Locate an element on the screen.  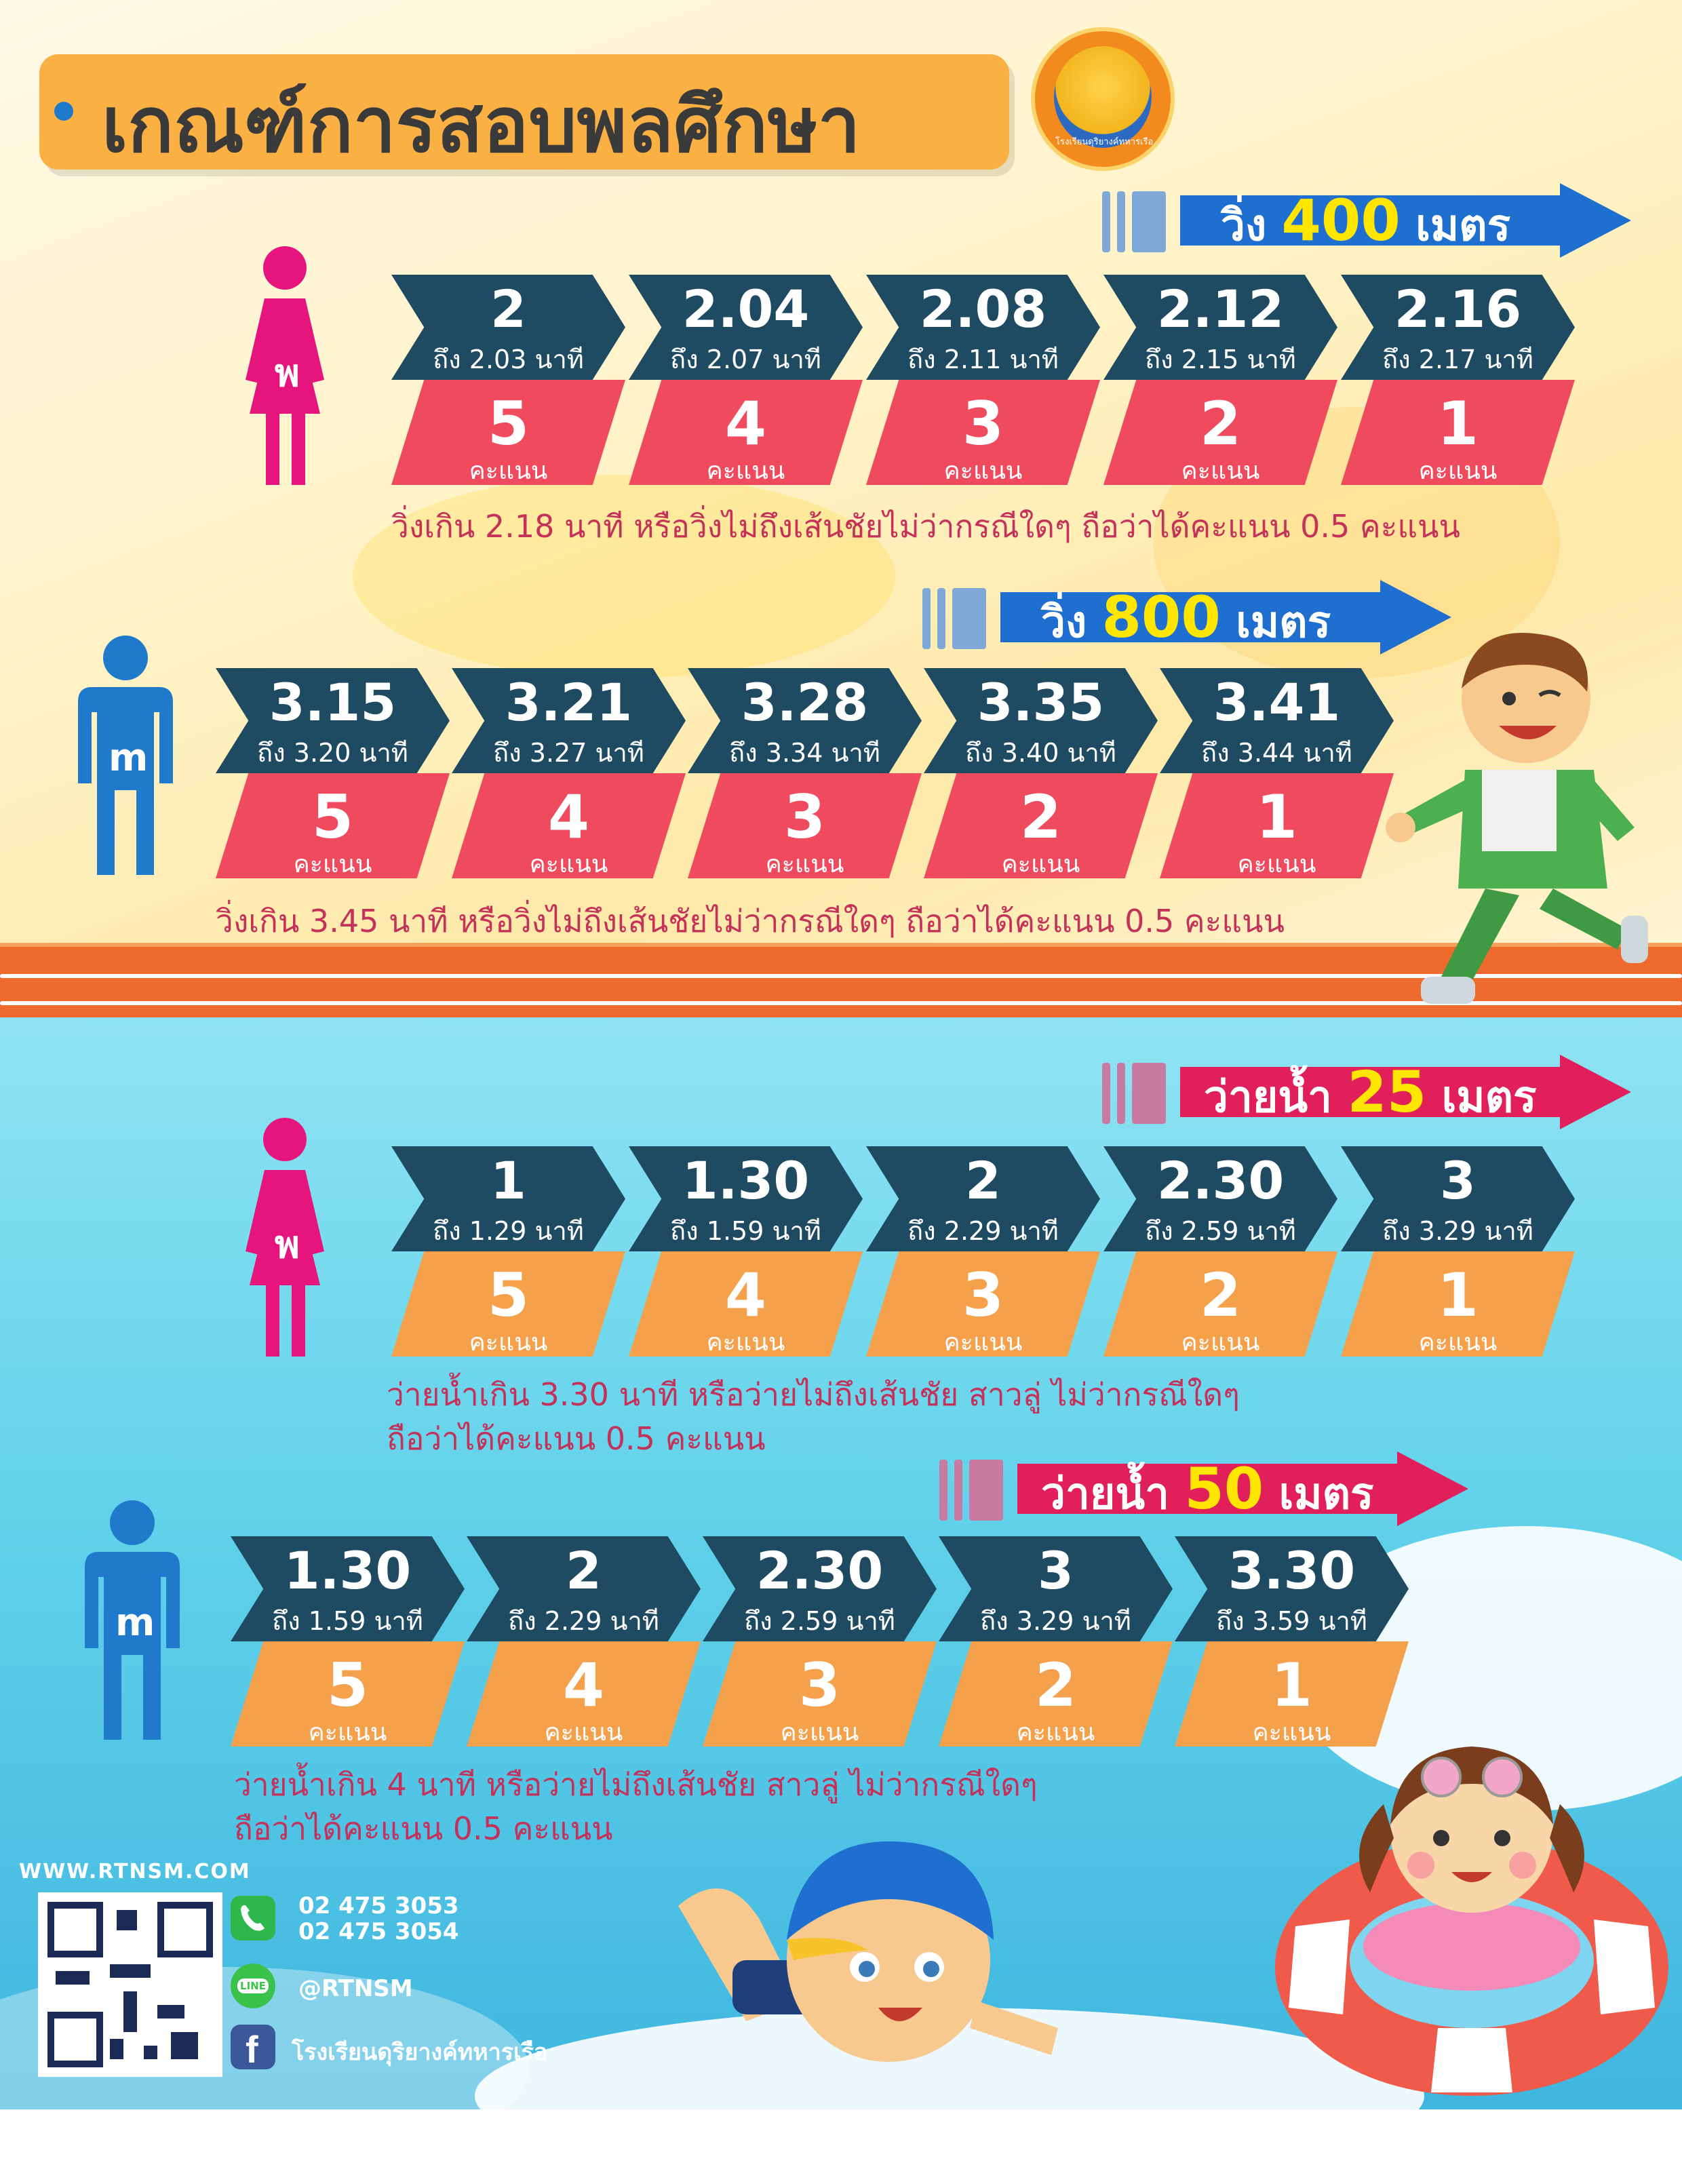
phone-icon is located at coordinates (253, 1918).